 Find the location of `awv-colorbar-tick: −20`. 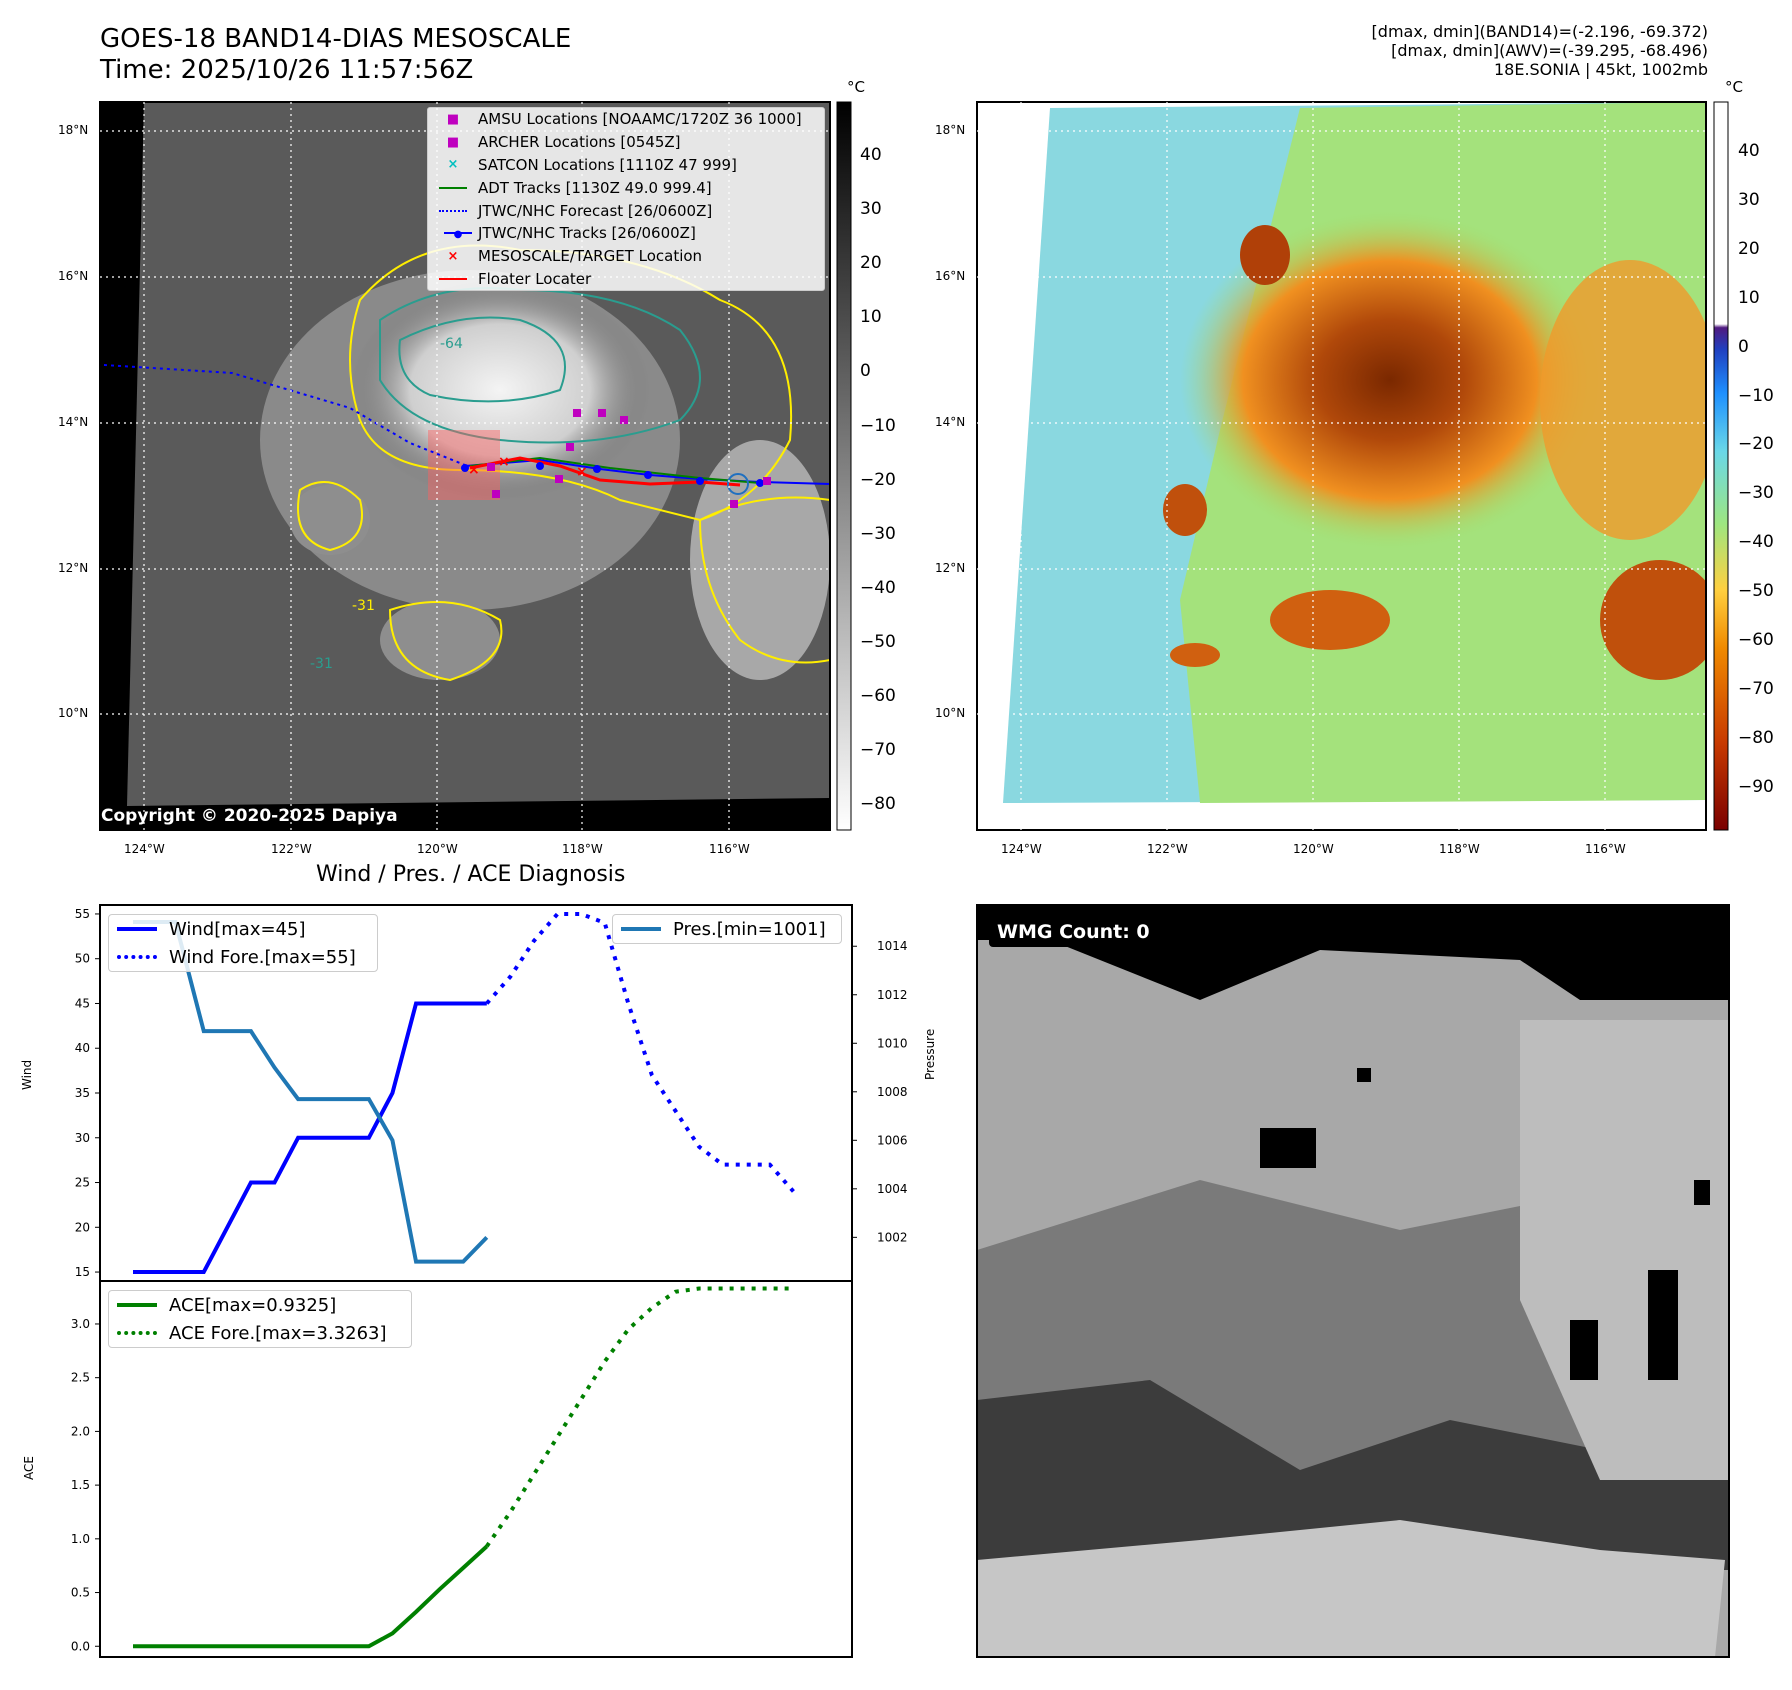

awv-colorbar-tick: −20 is located at coordinates (1756, 444).